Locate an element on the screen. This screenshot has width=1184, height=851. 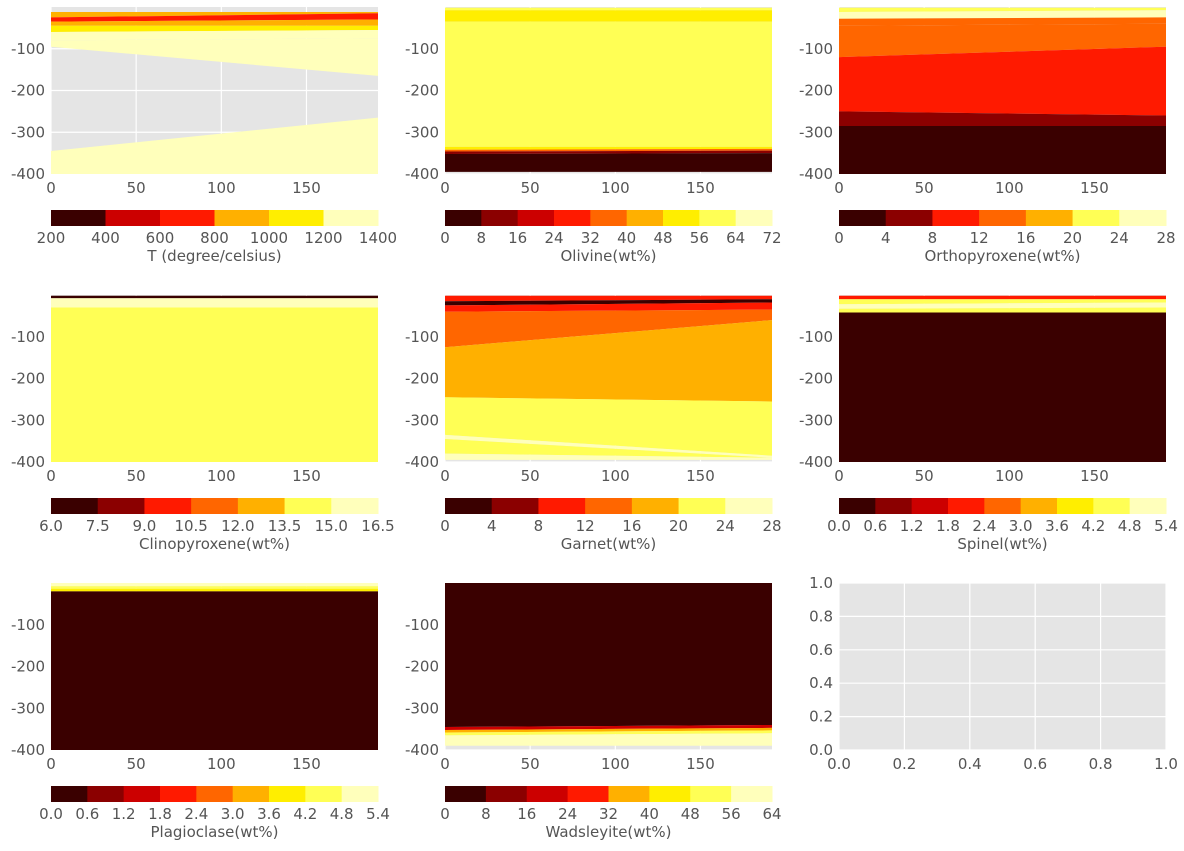
colorbar-label: Clinopyroxene(wt%) is located at coordinates (214, 544).